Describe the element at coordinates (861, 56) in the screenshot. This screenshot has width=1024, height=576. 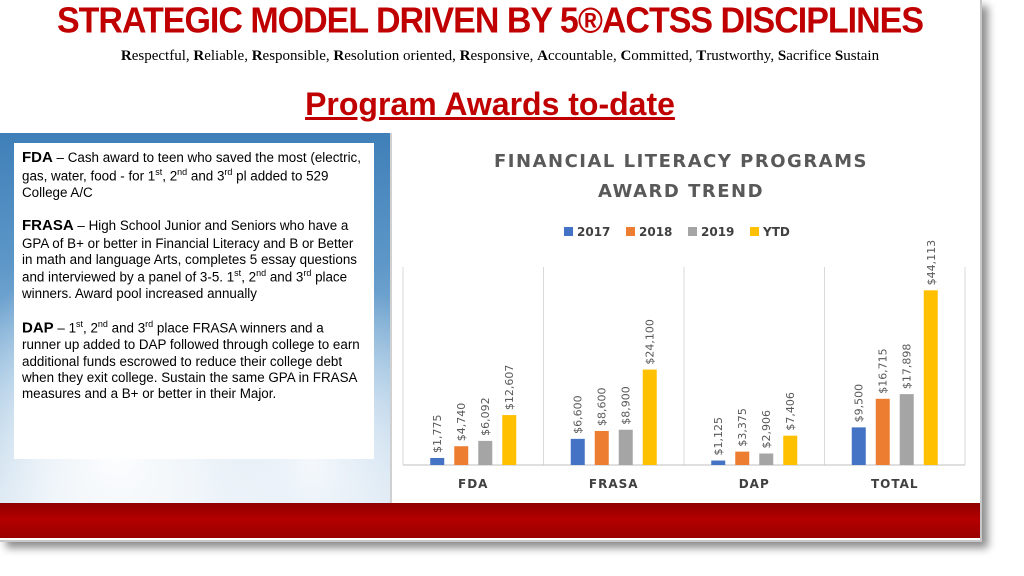
I see `discipline-rest: ustain` at that location.